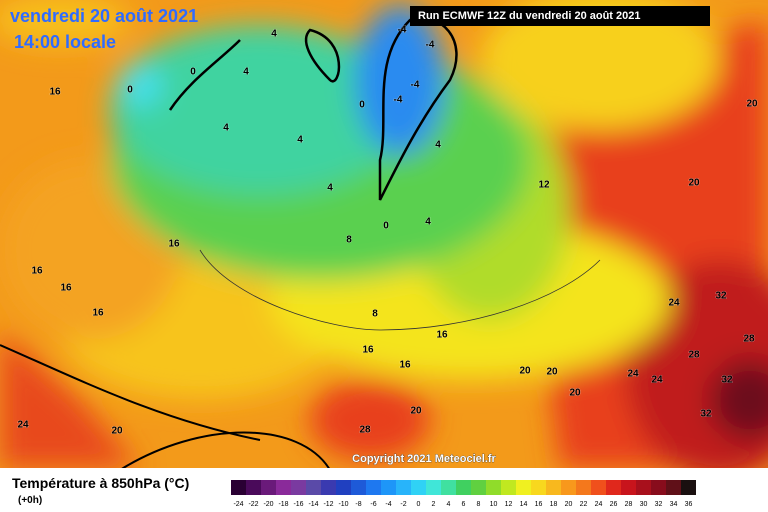 The height and width of the screenshot is (512, 768). Describe the element at coordinates (30, 500) in the screenshot. I see `legend-lead: (+0h)` at that location.